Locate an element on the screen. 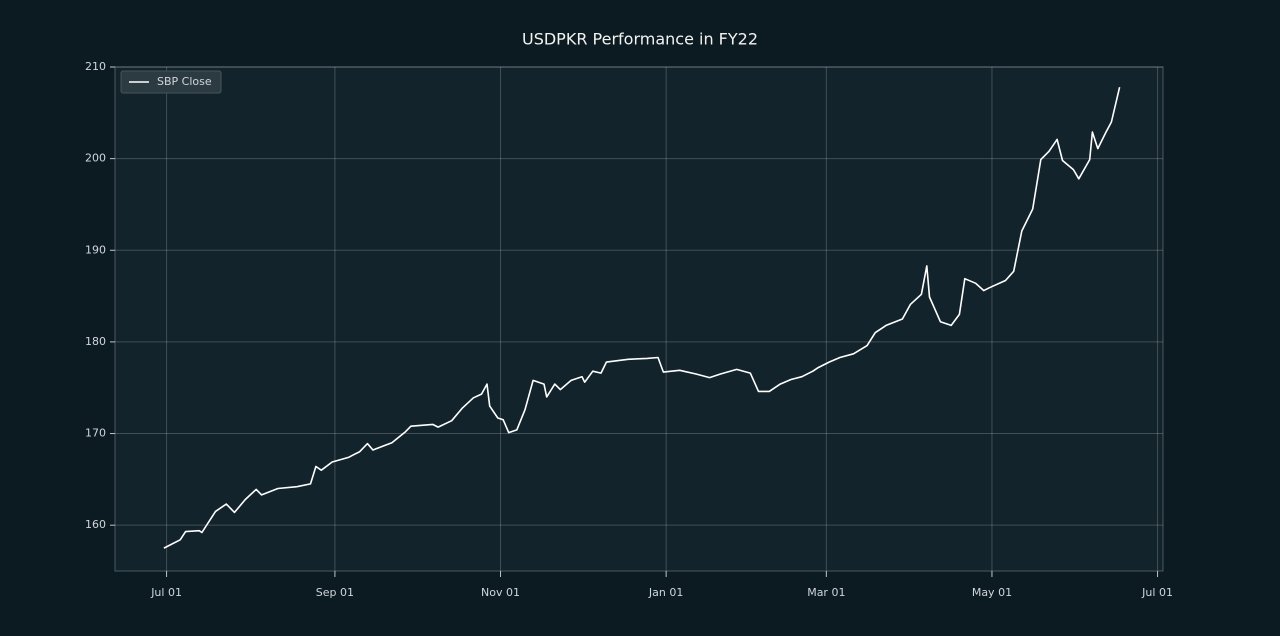  x-tick-label: Jan 01 is located at coordinates (665, 592).